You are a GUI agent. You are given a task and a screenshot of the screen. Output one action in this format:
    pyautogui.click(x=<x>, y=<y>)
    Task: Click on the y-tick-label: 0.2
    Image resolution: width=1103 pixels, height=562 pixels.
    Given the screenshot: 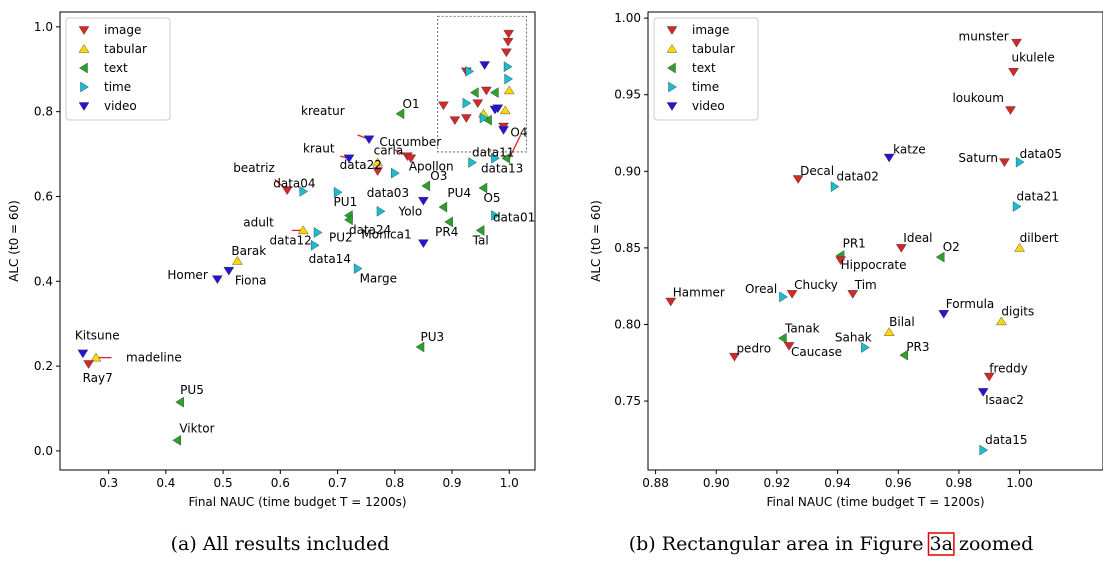 What is the action you would take?
    pyautogui.click(x=43, y=366)
    